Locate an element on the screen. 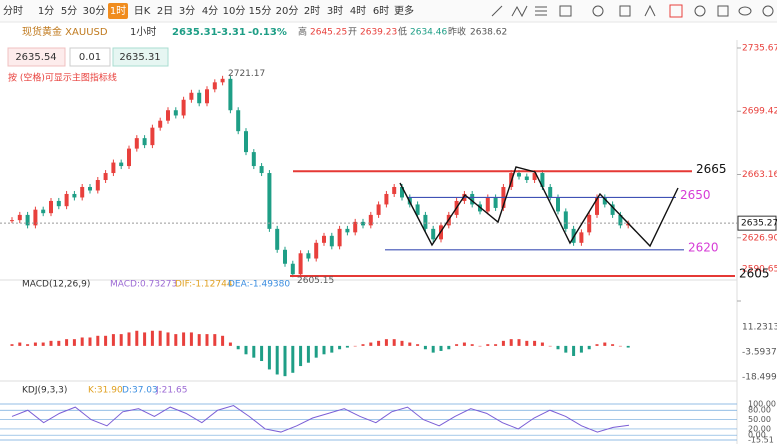 The height and width of the screenshot is (444, 777). kdj-tick-label: 80.00 is located at coordinates (759, 410).